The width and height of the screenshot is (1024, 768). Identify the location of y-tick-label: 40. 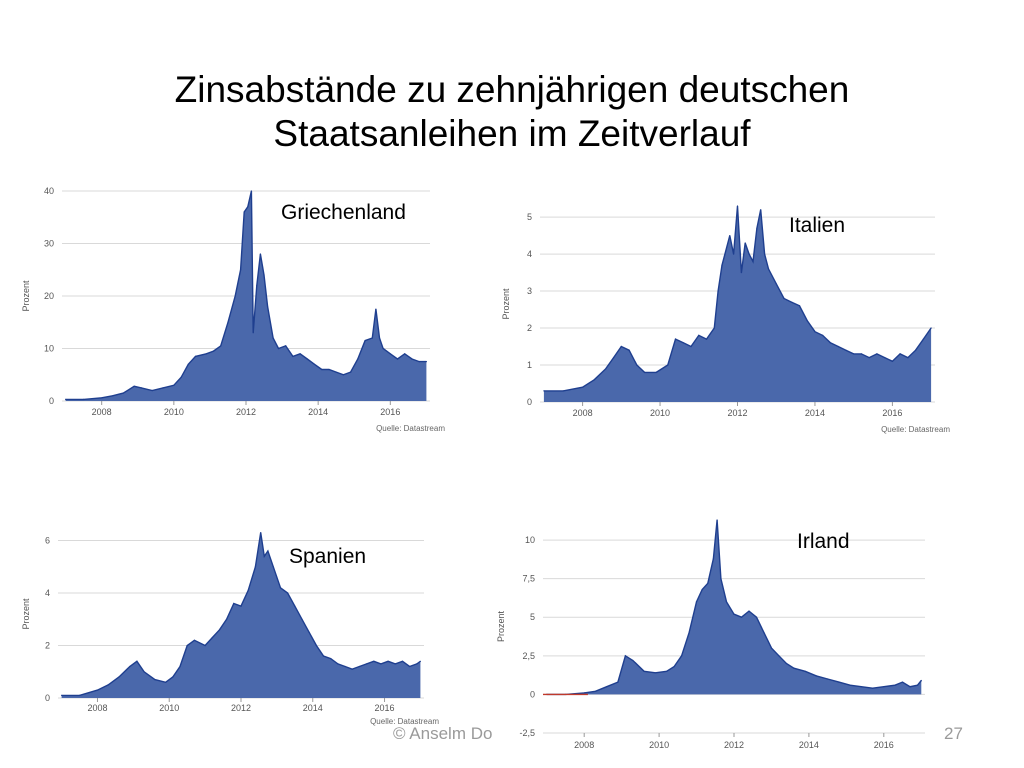
(49, 191).